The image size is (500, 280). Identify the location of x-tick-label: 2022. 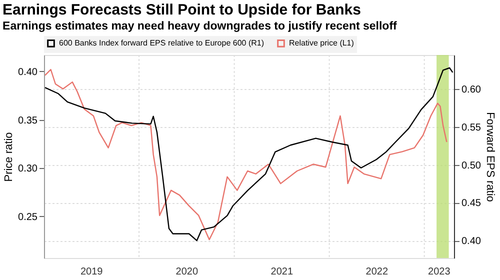
(377, 272).